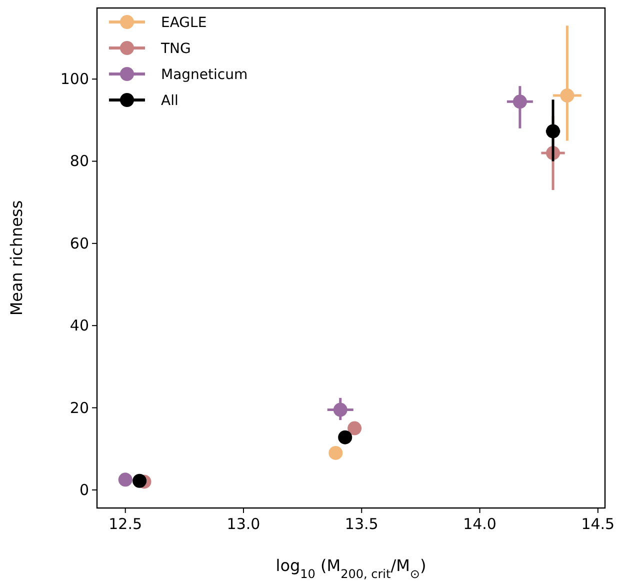  I want to click on y-tick-label: 80, so click(79, 161).